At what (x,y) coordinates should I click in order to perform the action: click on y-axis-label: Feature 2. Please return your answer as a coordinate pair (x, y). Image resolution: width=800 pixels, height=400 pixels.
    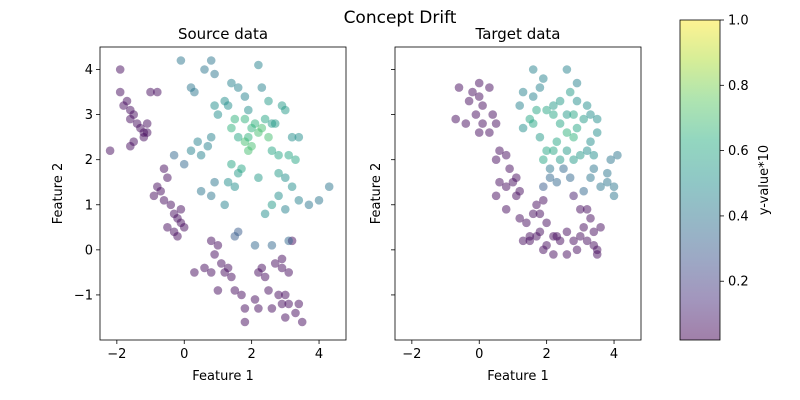
    Looking at the image, I should click on (376, 194).